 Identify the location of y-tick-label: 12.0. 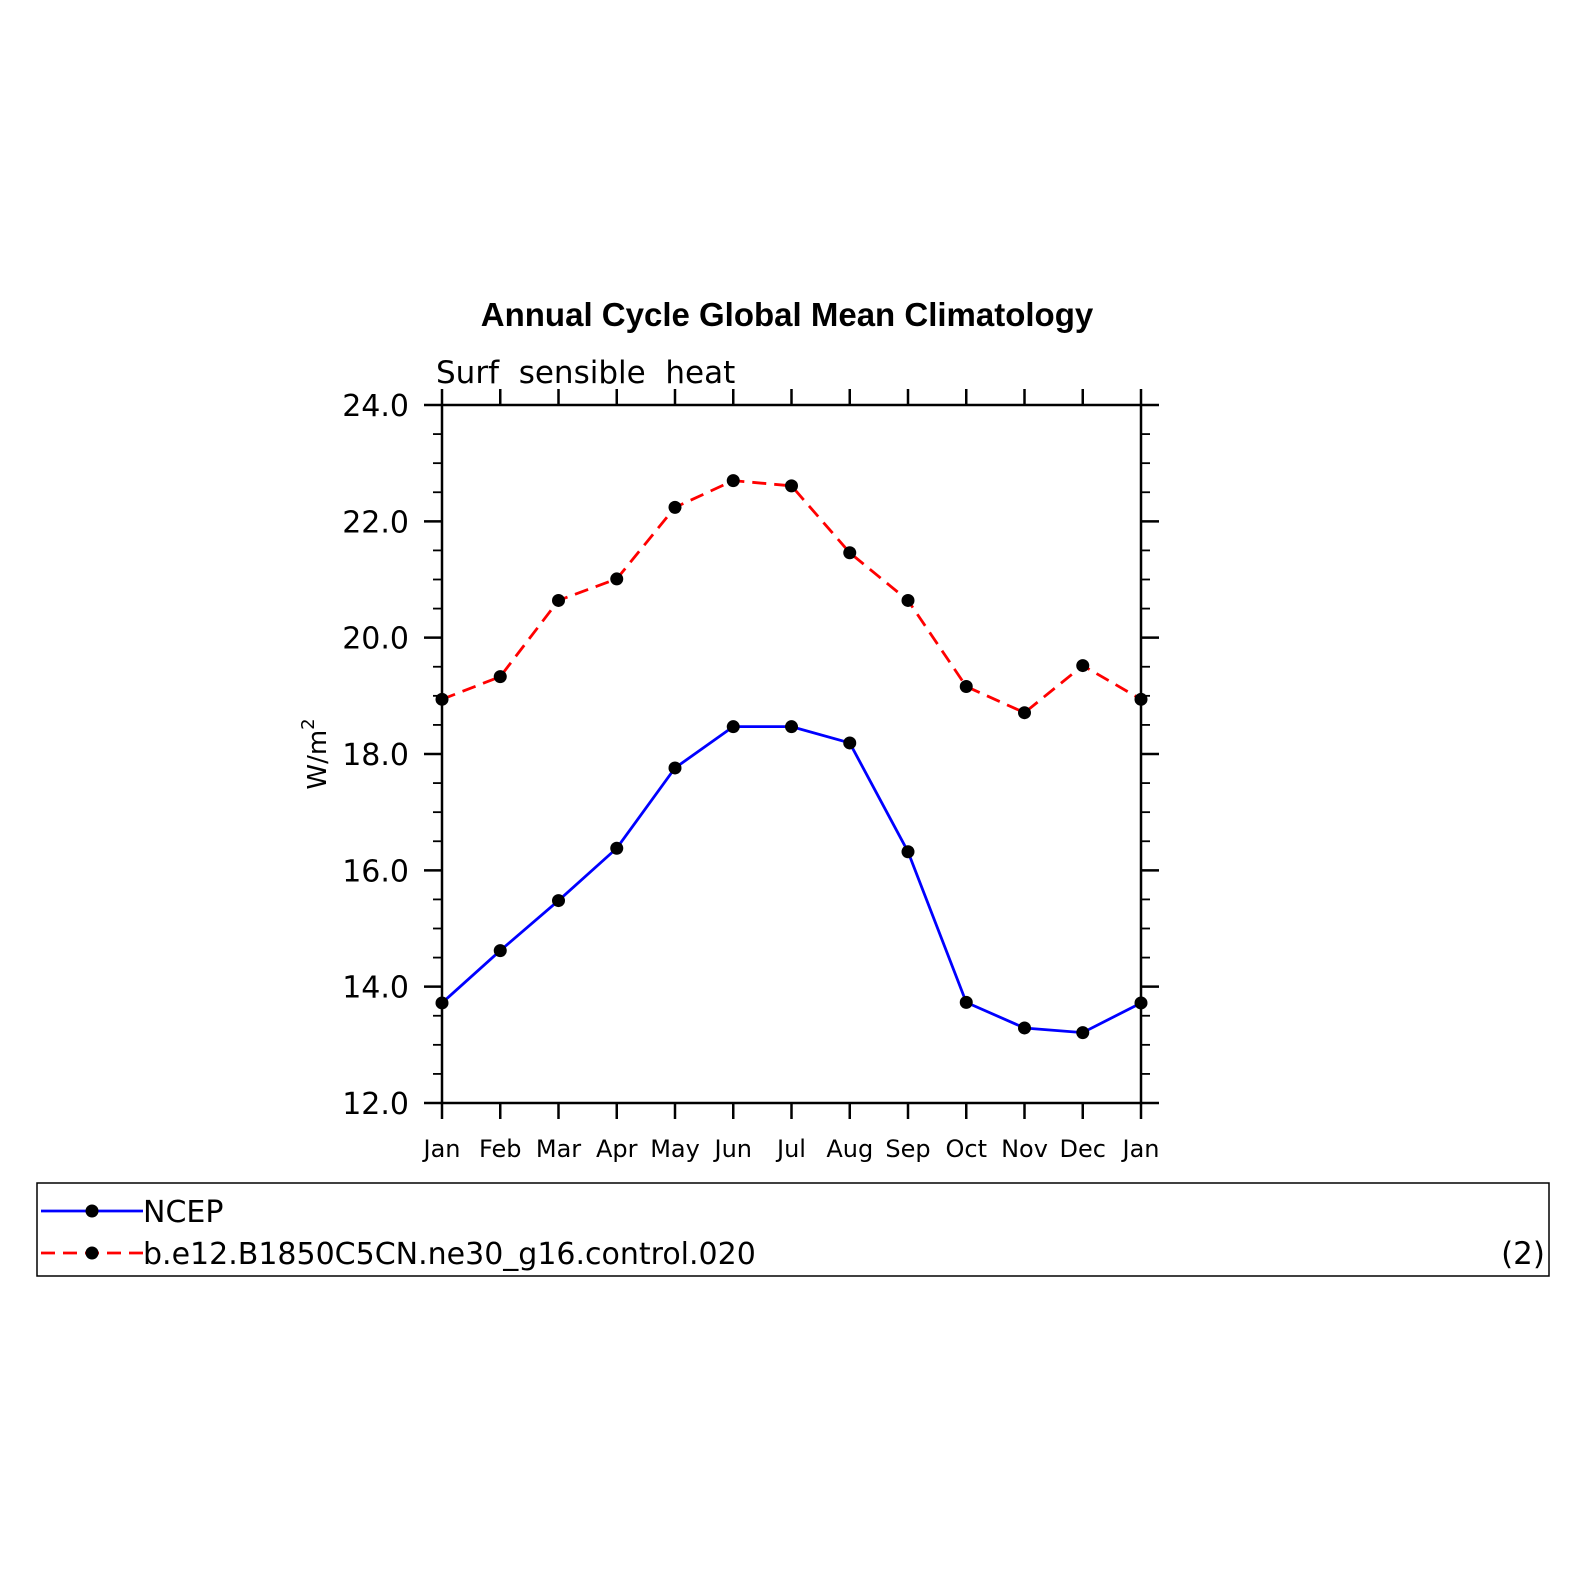
(375, 1104).